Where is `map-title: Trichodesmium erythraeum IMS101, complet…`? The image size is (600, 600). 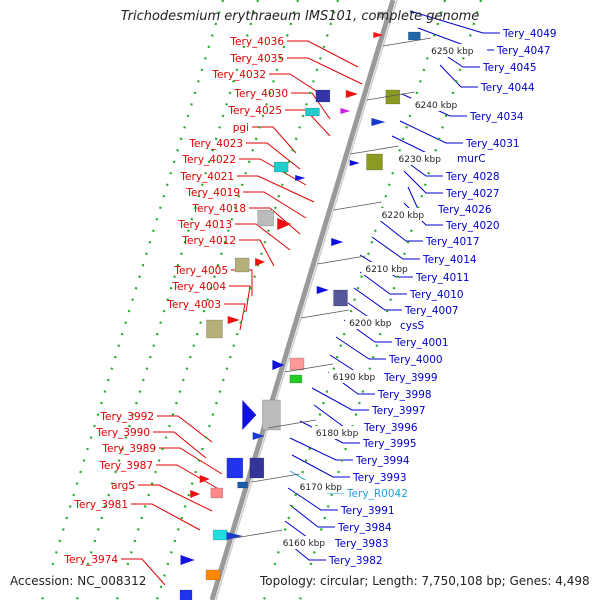
map-title: Trichodesmium erythraeum IMS101, complet… is located at coordinates (300, 16).